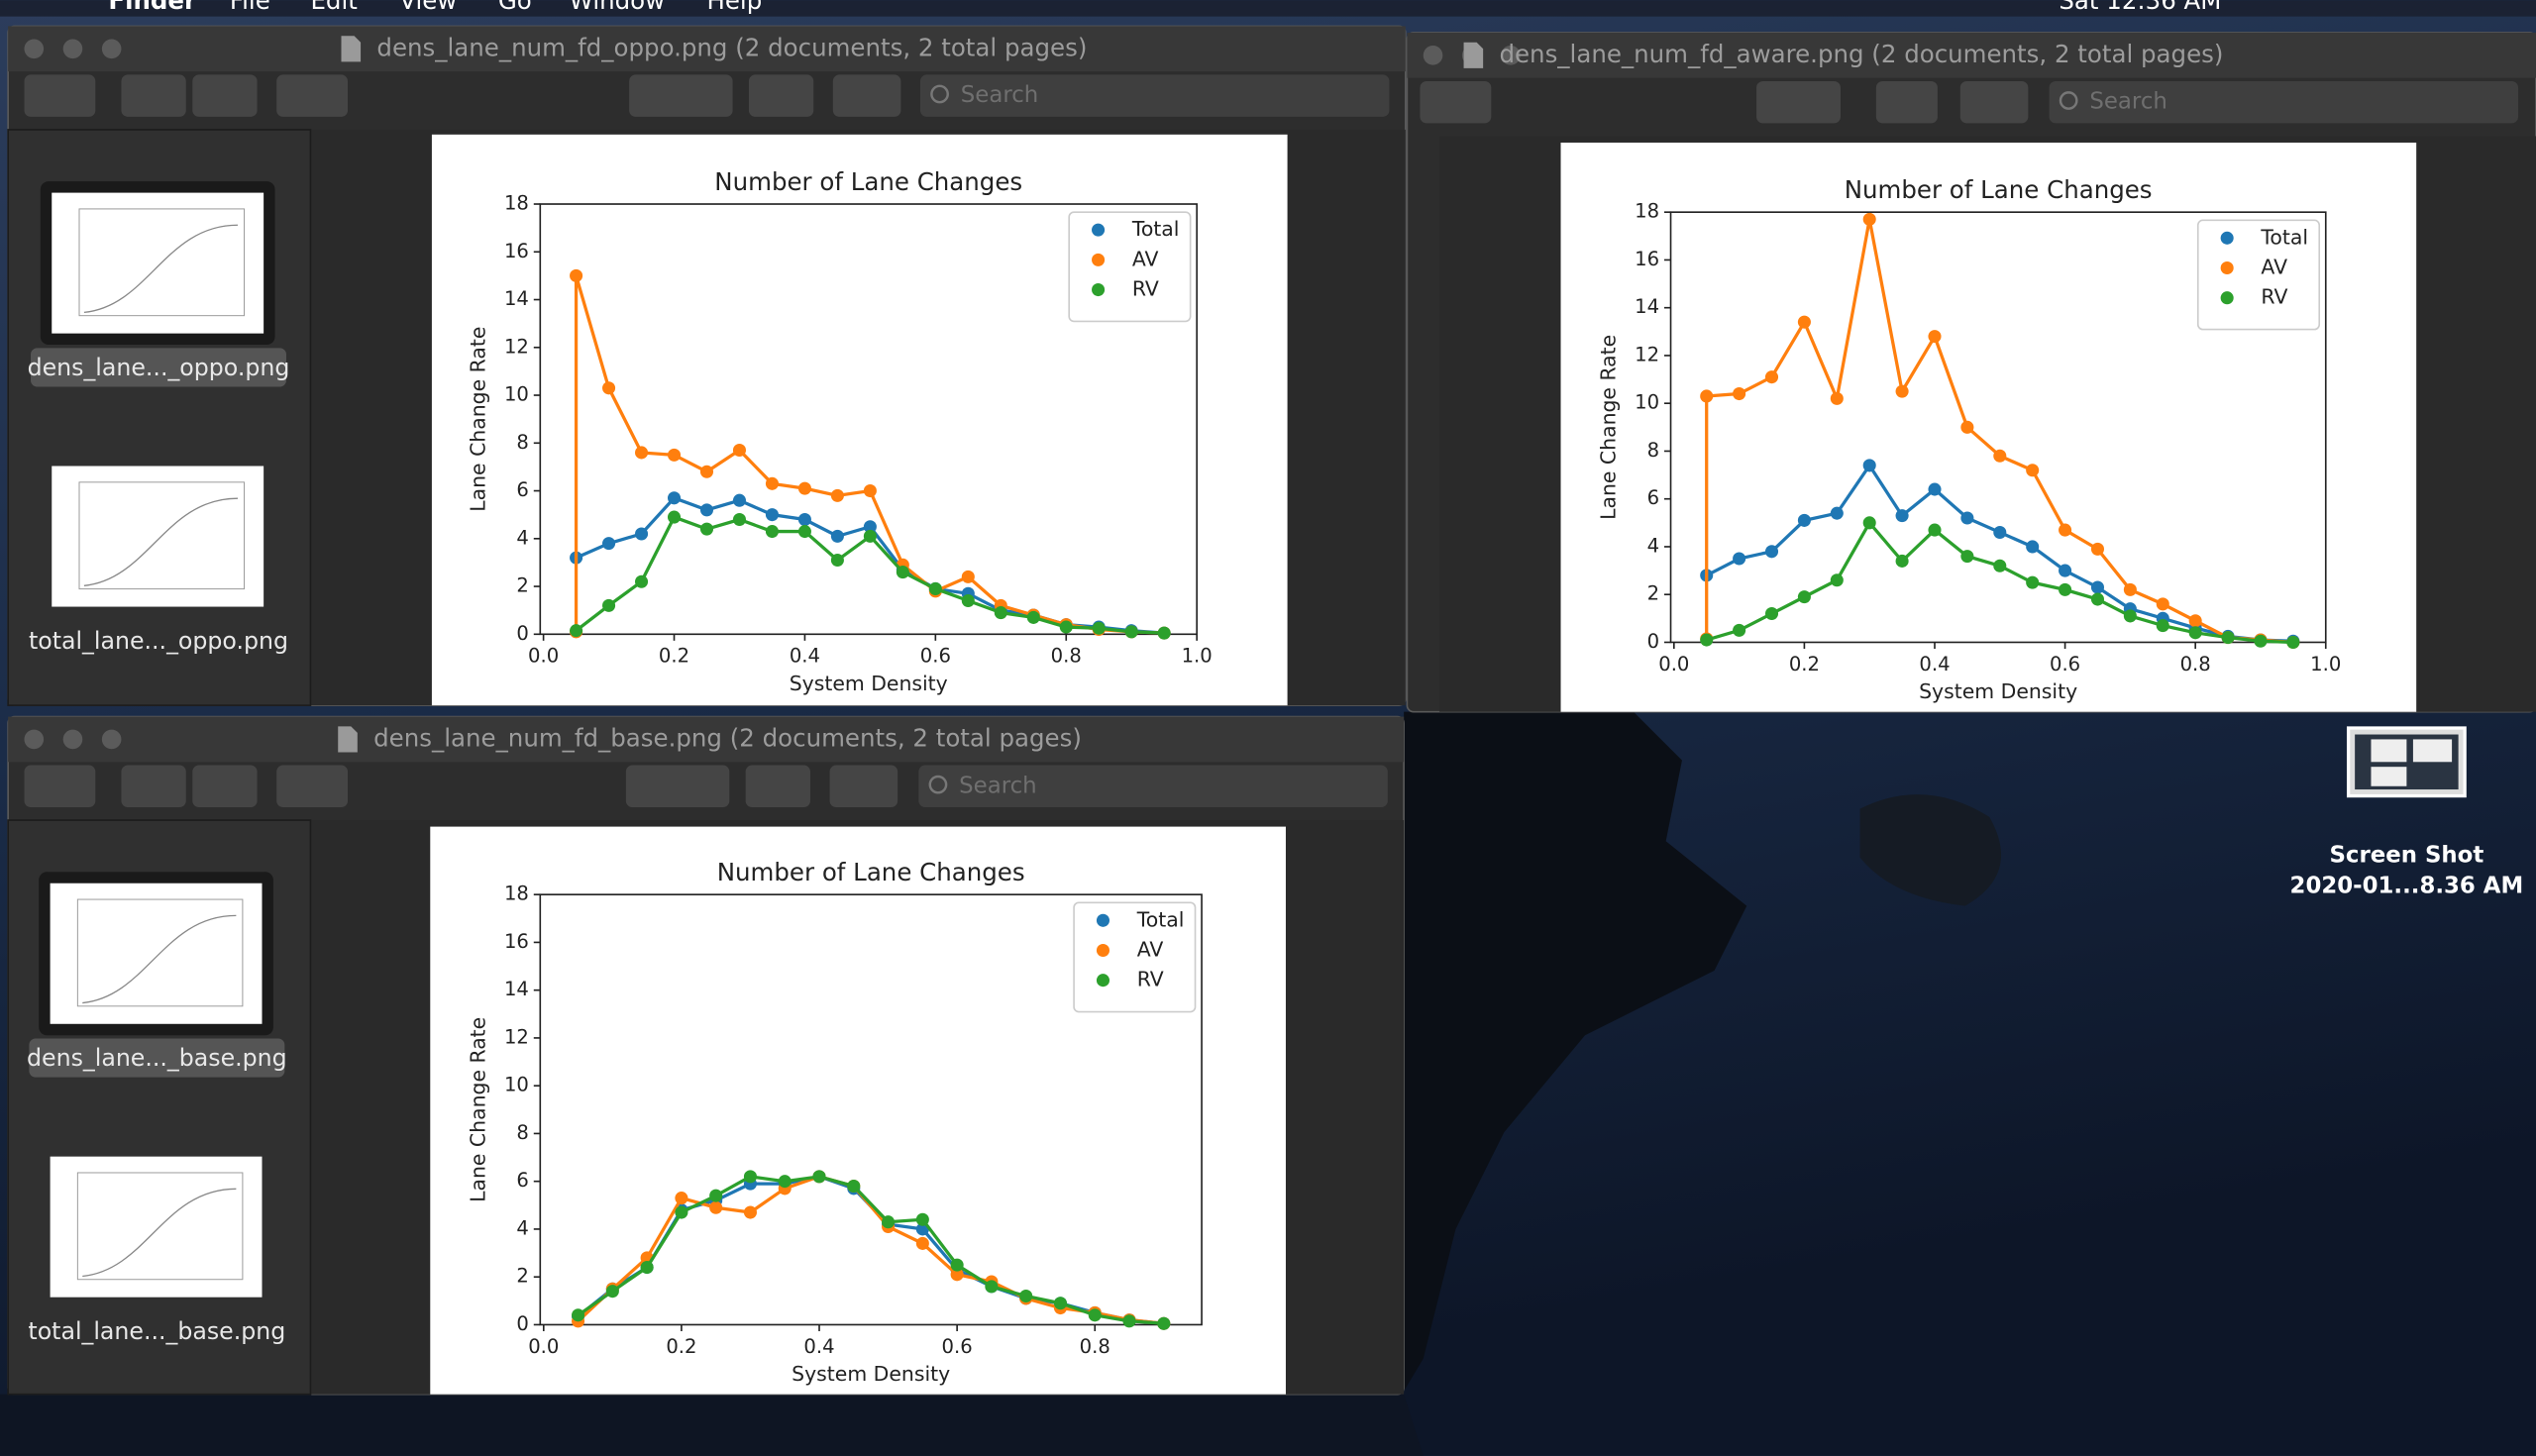 This screenshot has width=2536, height=1456. What do you see at coordinates (157, 1058) in the screenshot?
I see `thumbnail-label: dens_lane..._base.png` at bounding box center [157, 1058].